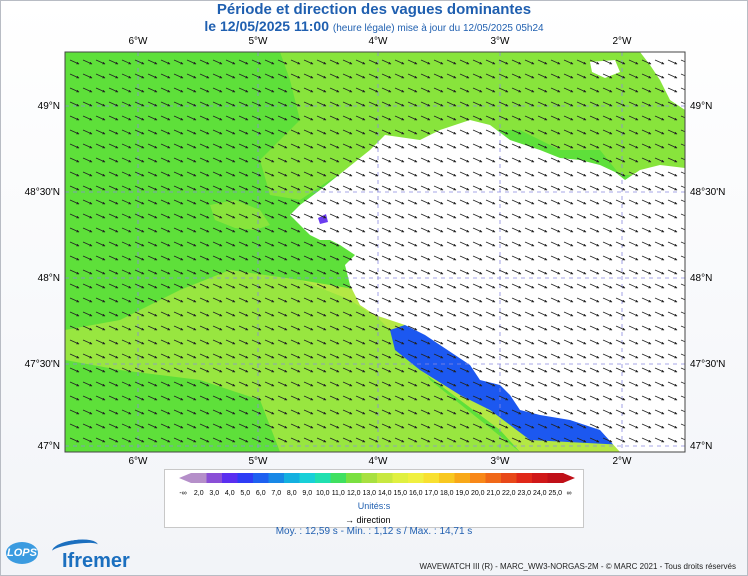 This screenshot has width=748, height=576. Describe the element at coordinates (292, 493) in the screenshot. I see `legend-tick-label: 8,0` at that location.